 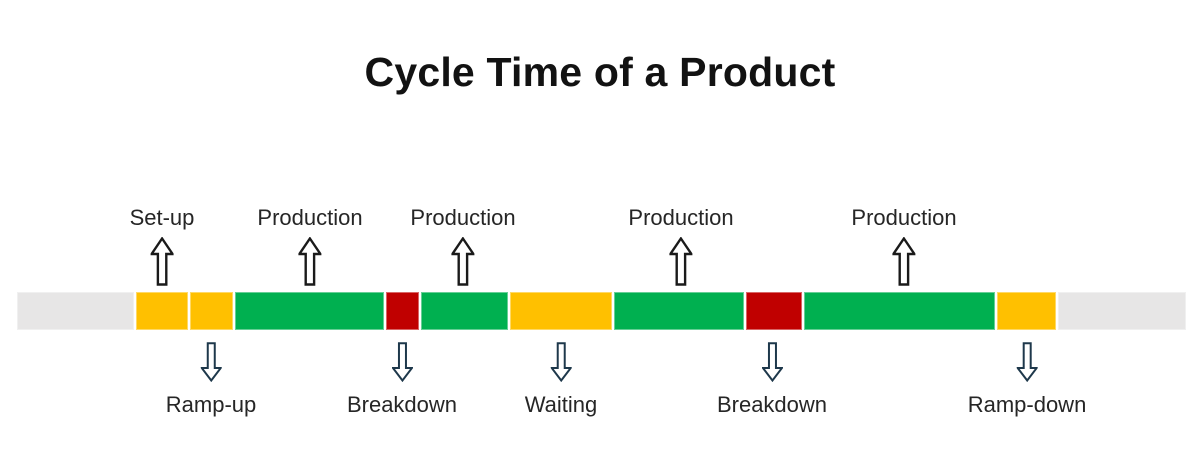 I want to click on page-title: Cycle Time of a Product, so click(x=600, y=72).